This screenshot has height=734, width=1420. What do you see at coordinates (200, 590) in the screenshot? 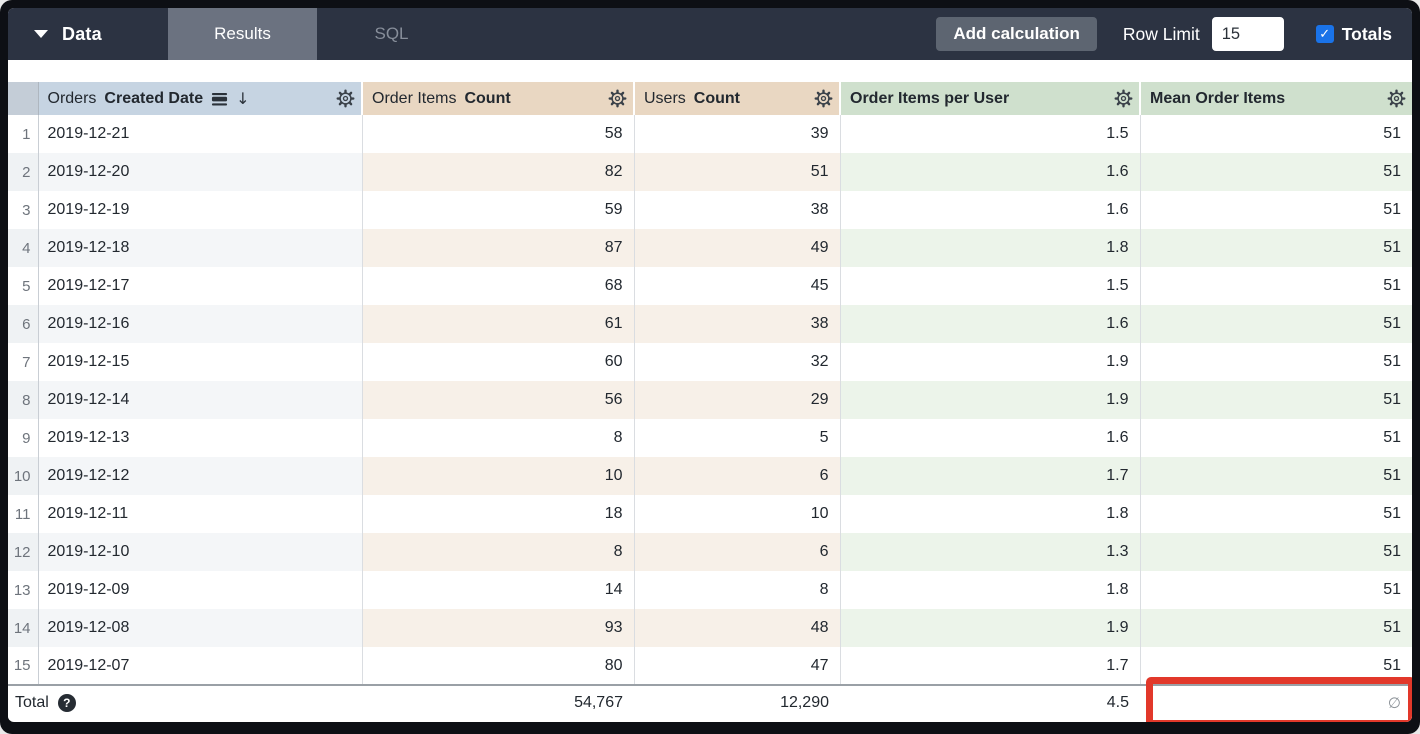
I see `cell-orders-created-date: 2019-12-09` at bounding box center [200, 590].